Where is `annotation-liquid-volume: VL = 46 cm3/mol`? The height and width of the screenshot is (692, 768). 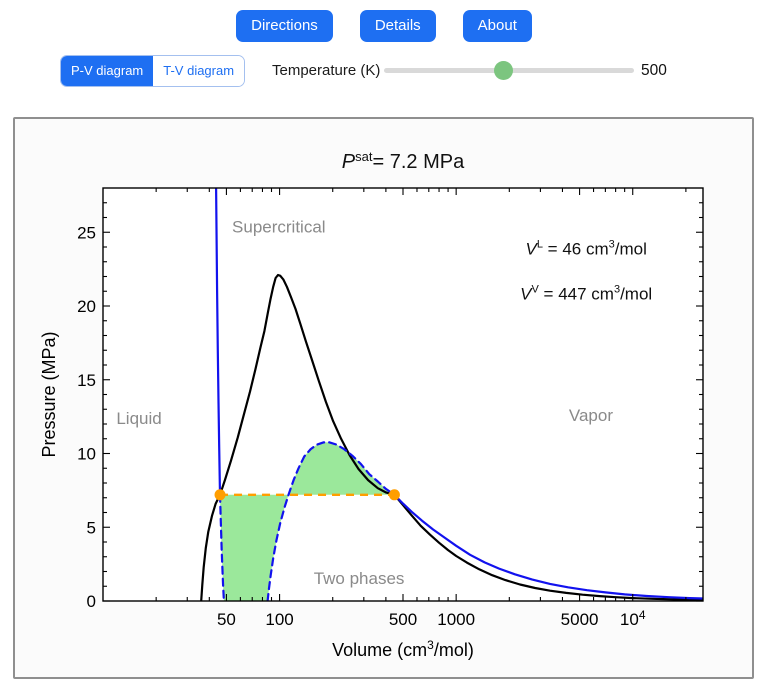
annotation-liquid-volume: VL = 46 cm3/mol is located at coordinates (585, 248).